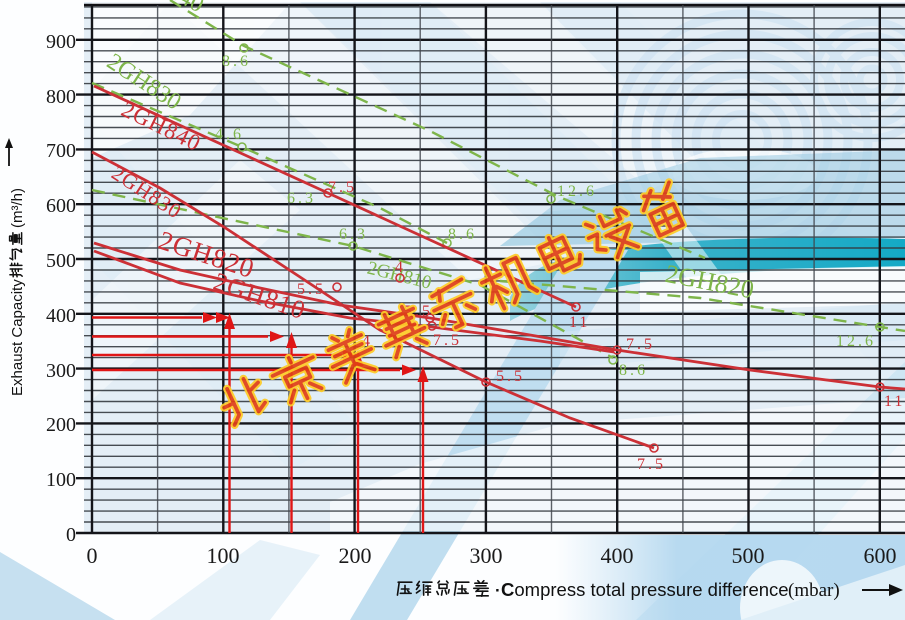 The height and width of the screenshot is (620, 905). I want to click on svg-text: 700, so click(61, 151).